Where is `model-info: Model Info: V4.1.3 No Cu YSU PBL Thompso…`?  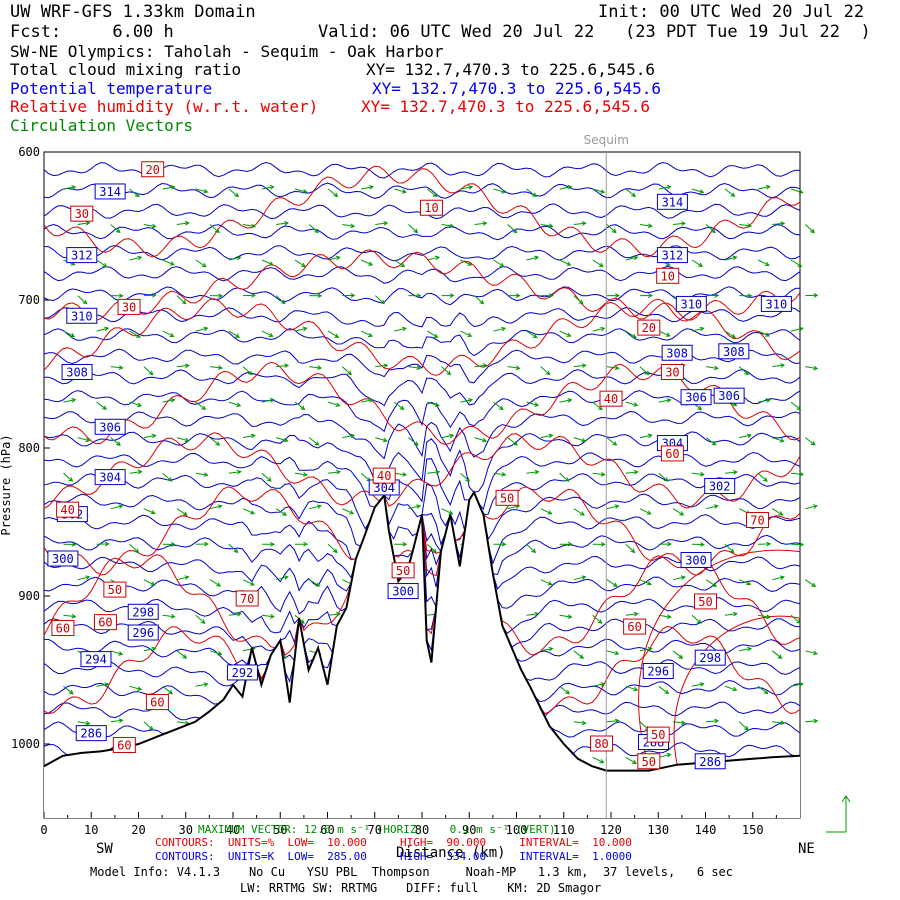 model-info: Model Info: V4.1.3 No Cu YSU PBL Thompso… is located at coordinates (411, 872).